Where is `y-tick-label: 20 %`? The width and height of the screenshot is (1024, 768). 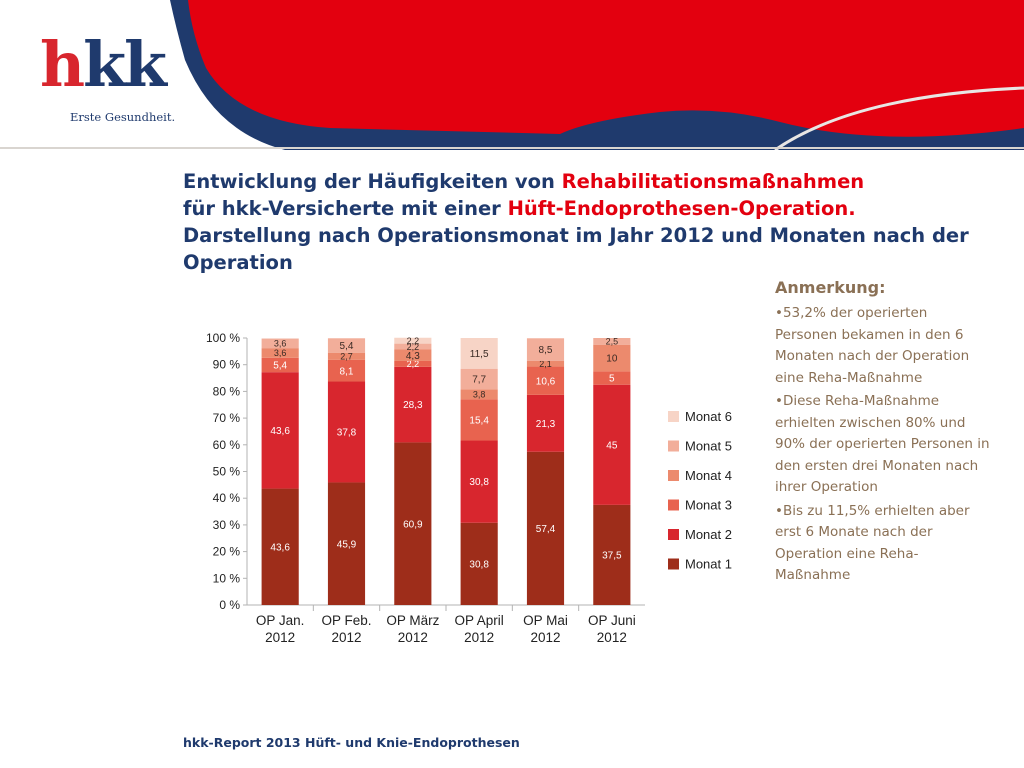 y-tick-label: 20 % is located at coordinates (227, 552).